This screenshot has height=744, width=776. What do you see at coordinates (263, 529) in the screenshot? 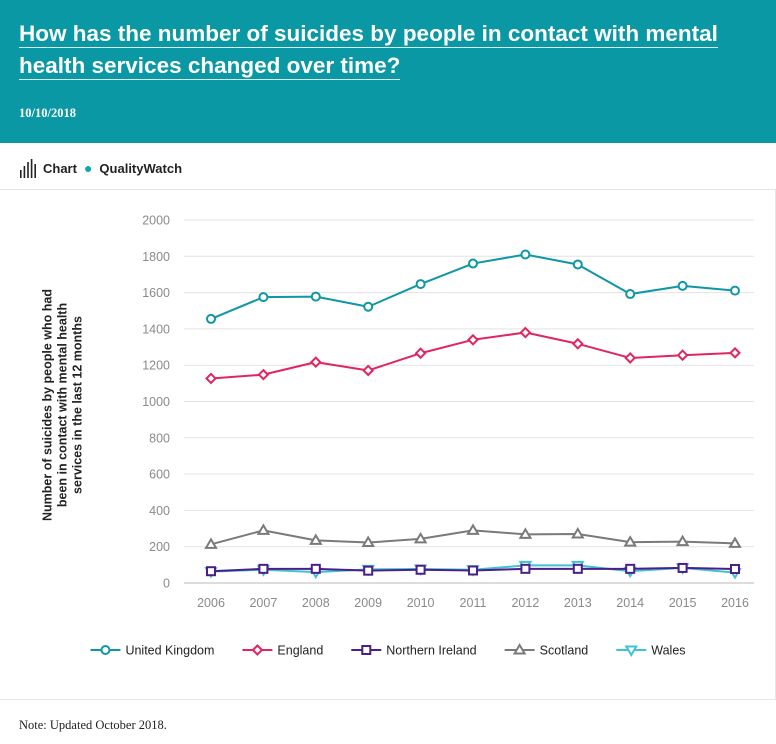
I see `data-point-scotland-2007` at bounding box center [263, 529].